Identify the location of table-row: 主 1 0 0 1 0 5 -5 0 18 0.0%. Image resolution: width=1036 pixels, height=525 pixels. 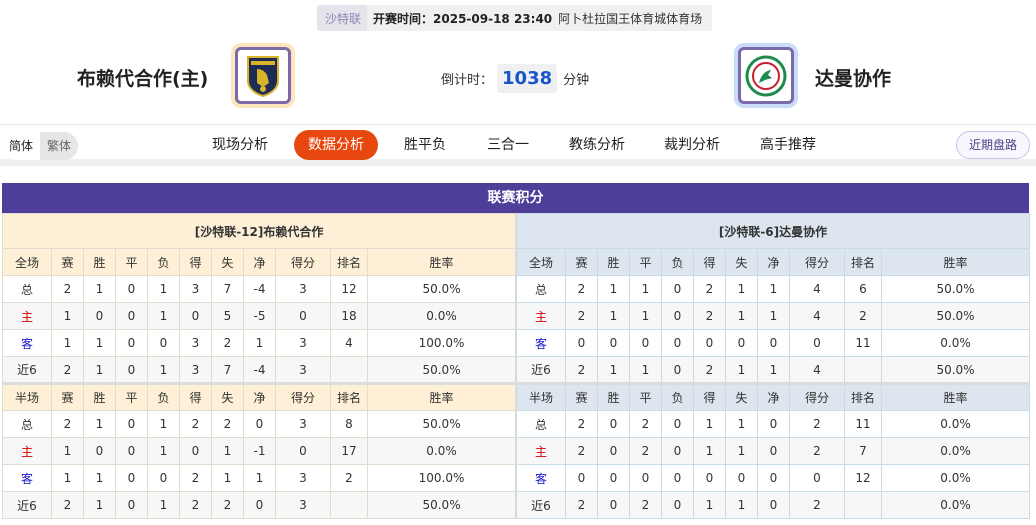
(259, 316).